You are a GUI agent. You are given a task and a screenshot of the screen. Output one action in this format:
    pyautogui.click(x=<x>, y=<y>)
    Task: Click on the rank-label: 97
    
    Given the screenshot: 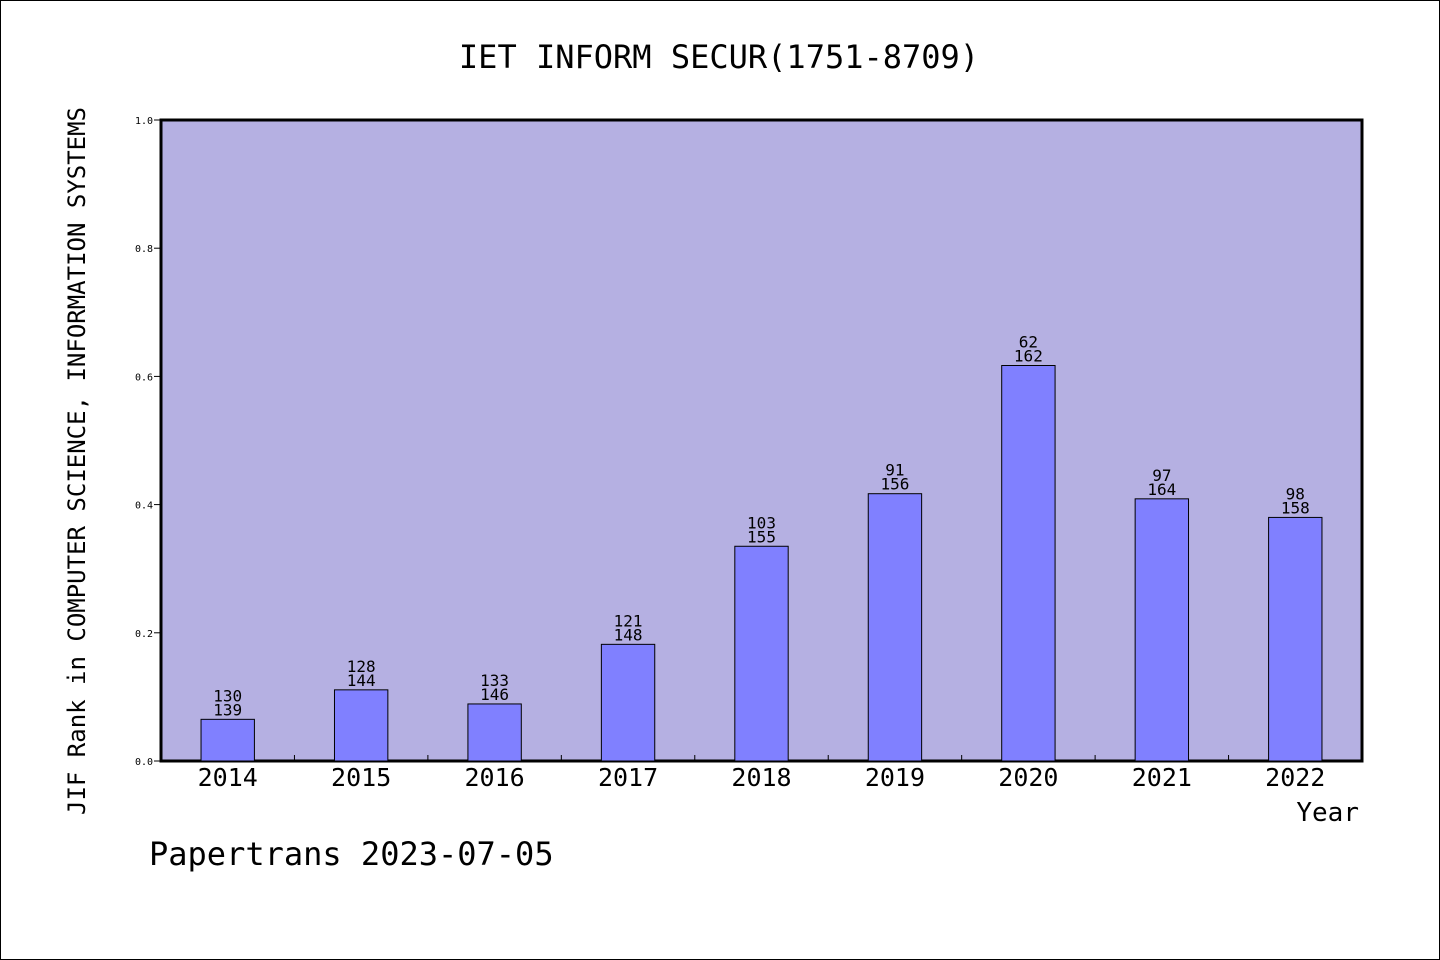 What is the action you would take?
    pyautogui.click(x=1161, y=475)
    